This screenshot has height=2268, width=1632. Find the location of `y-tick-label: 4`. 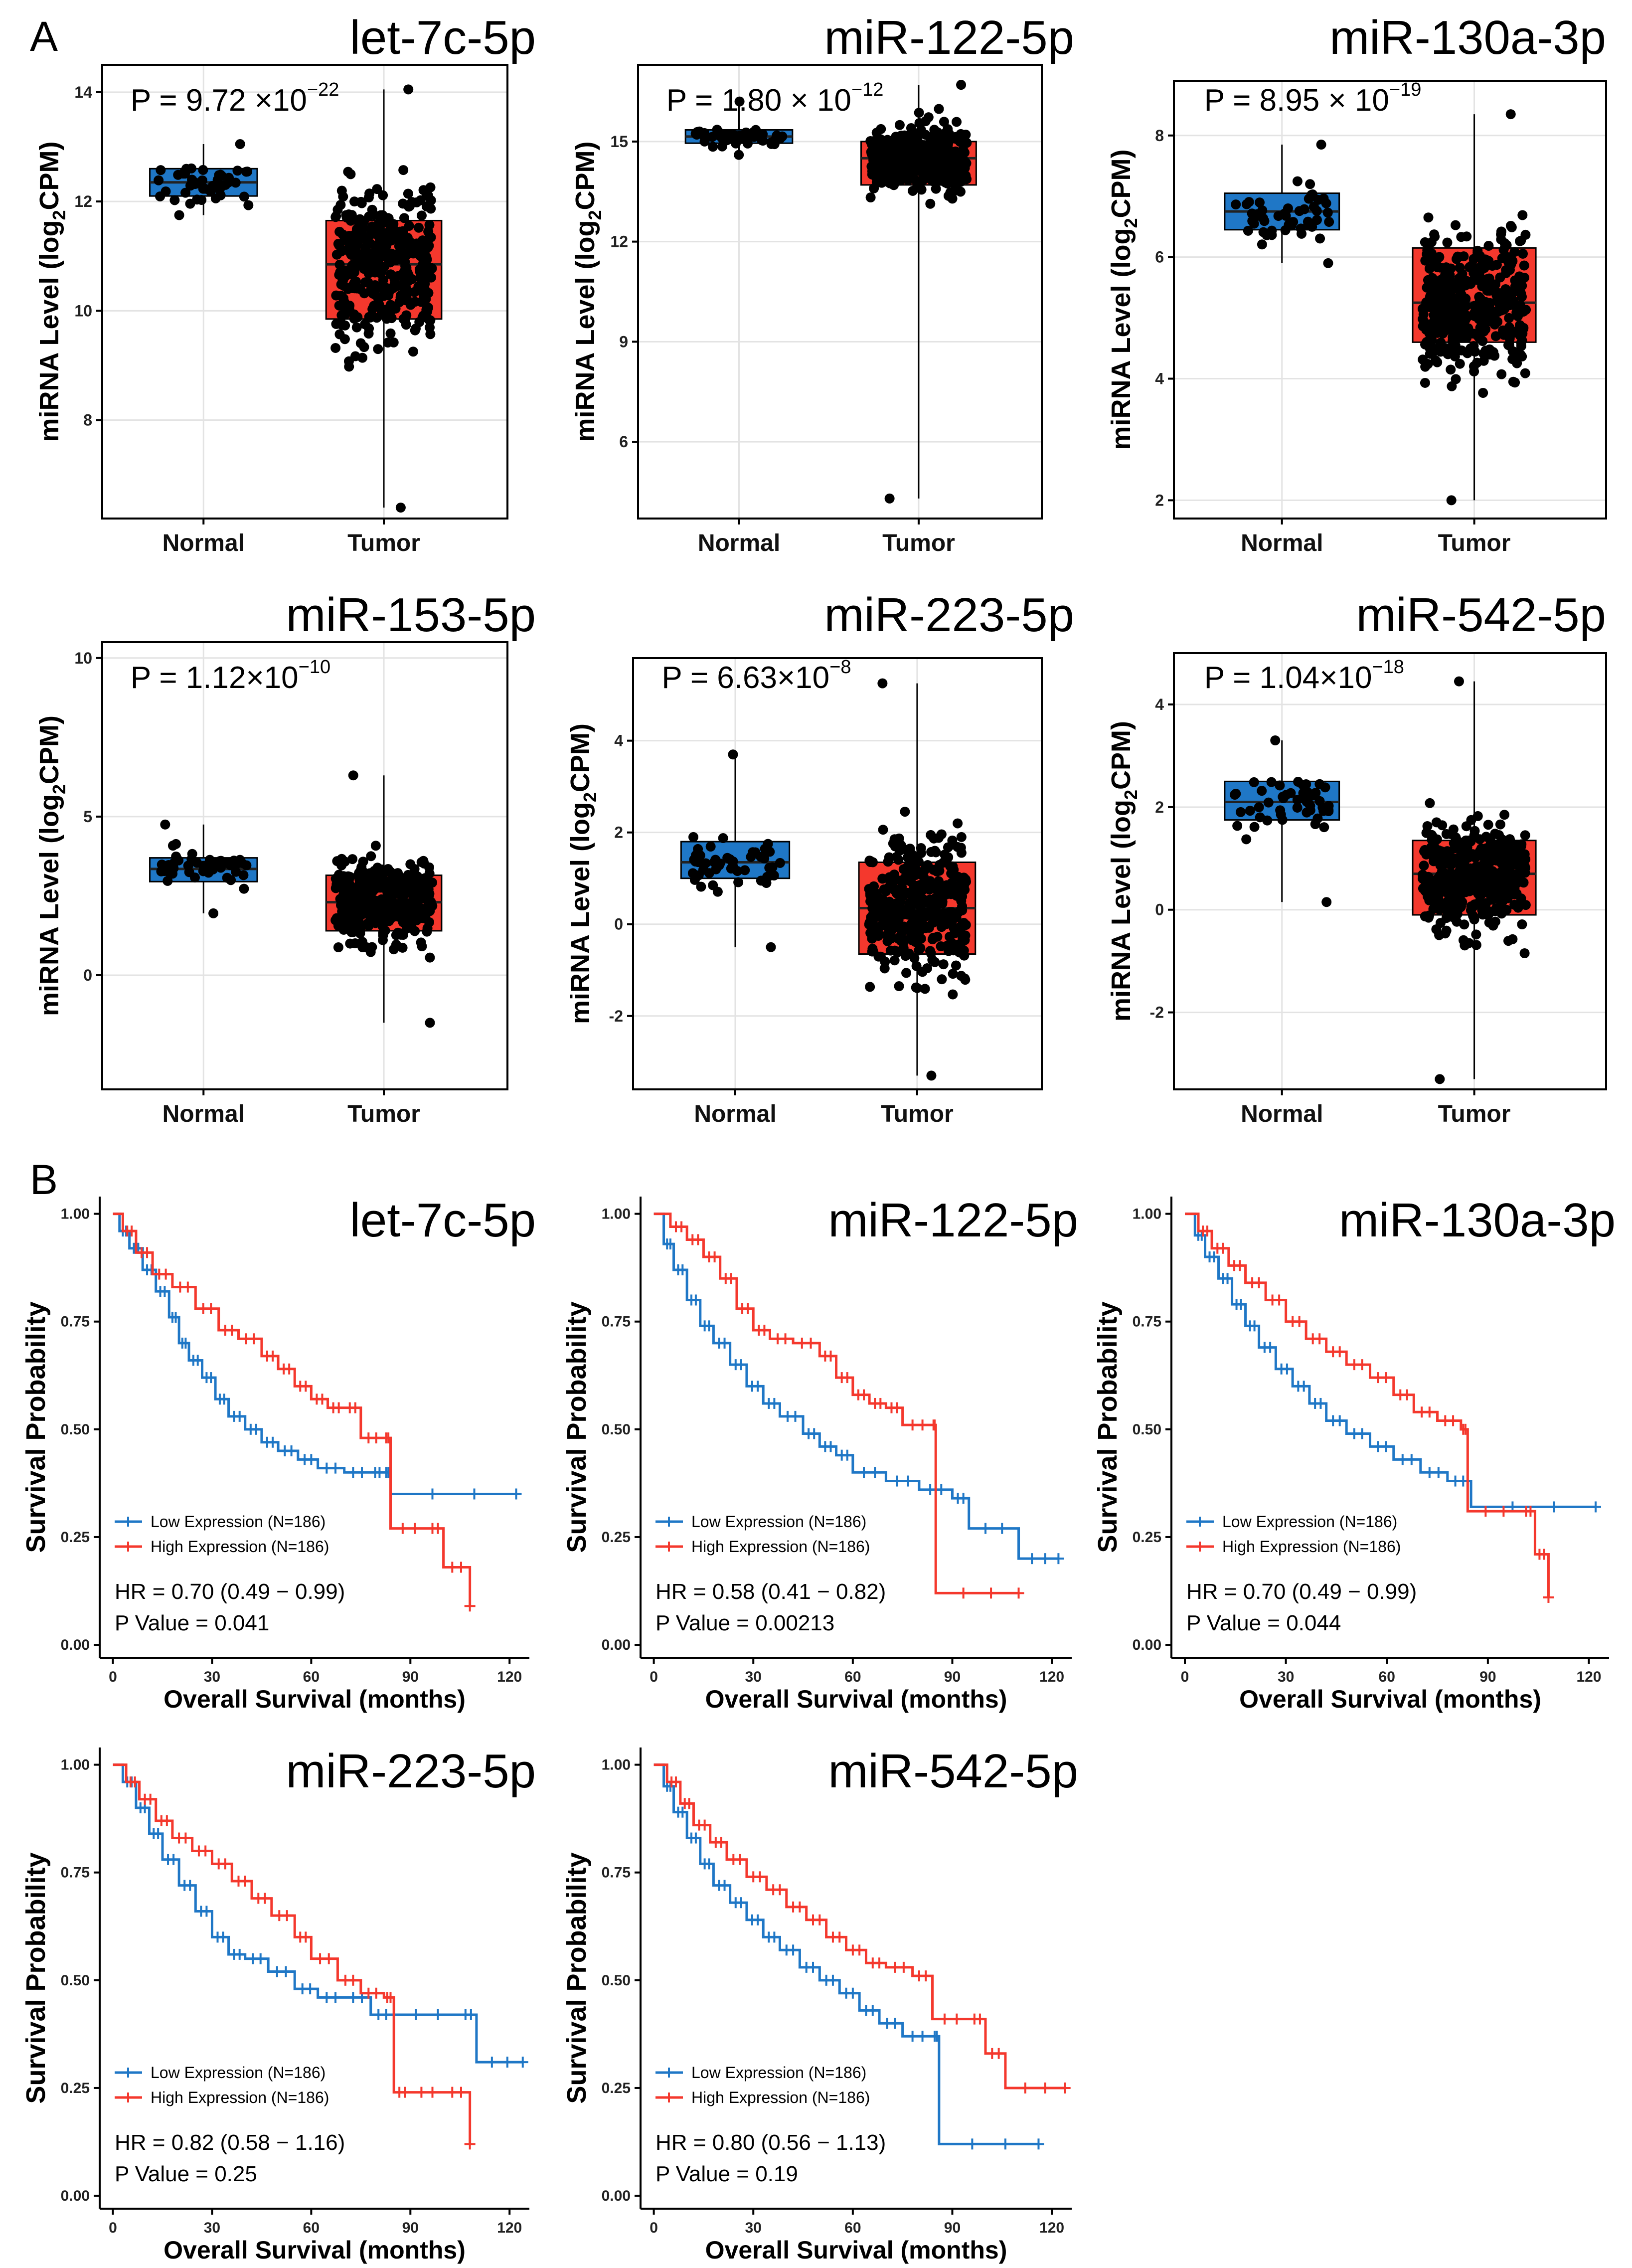

y-tick-label: 4 is located at coordinates (1159, 704).